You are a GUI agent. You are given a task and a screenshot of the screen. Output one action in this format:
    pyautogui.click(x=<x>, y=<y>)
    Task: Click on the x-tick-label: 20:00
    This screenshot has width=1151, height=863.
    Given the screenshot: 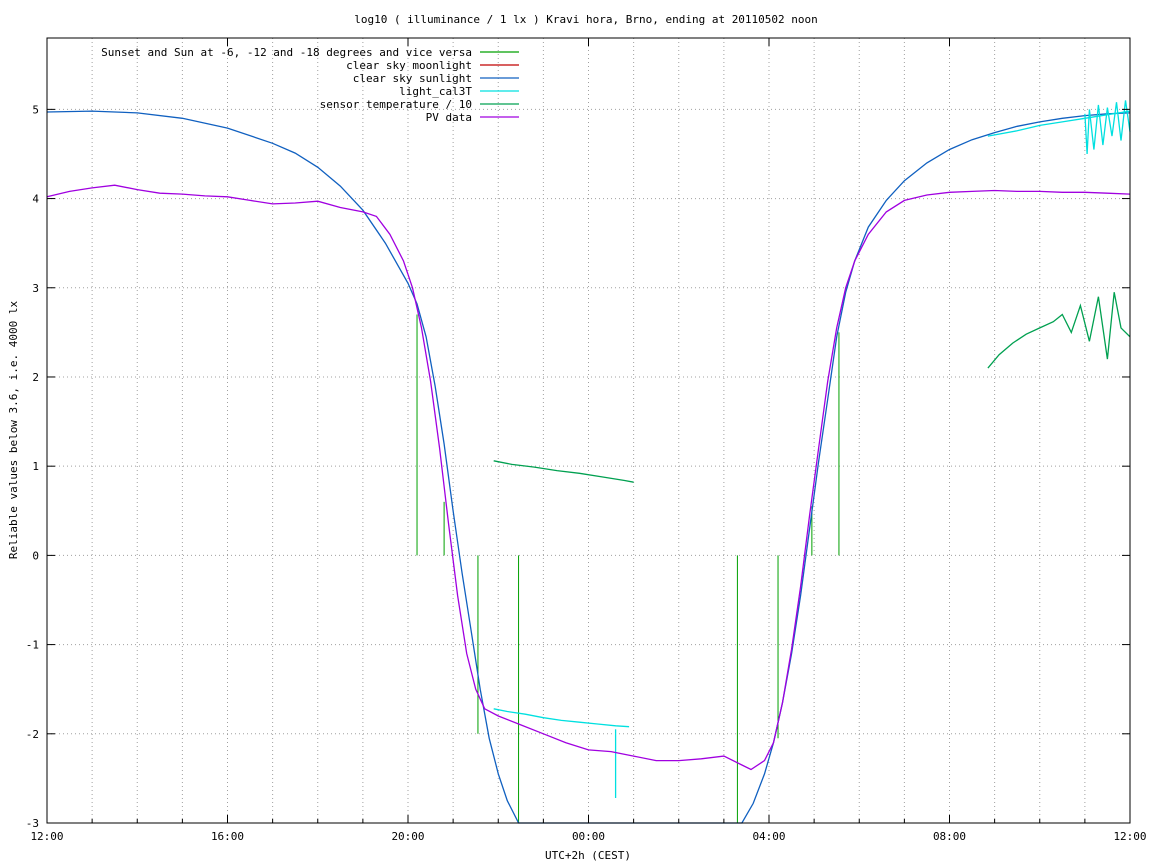 What is the action you would take?
    pyautogui.click(x=407, y=836)
    